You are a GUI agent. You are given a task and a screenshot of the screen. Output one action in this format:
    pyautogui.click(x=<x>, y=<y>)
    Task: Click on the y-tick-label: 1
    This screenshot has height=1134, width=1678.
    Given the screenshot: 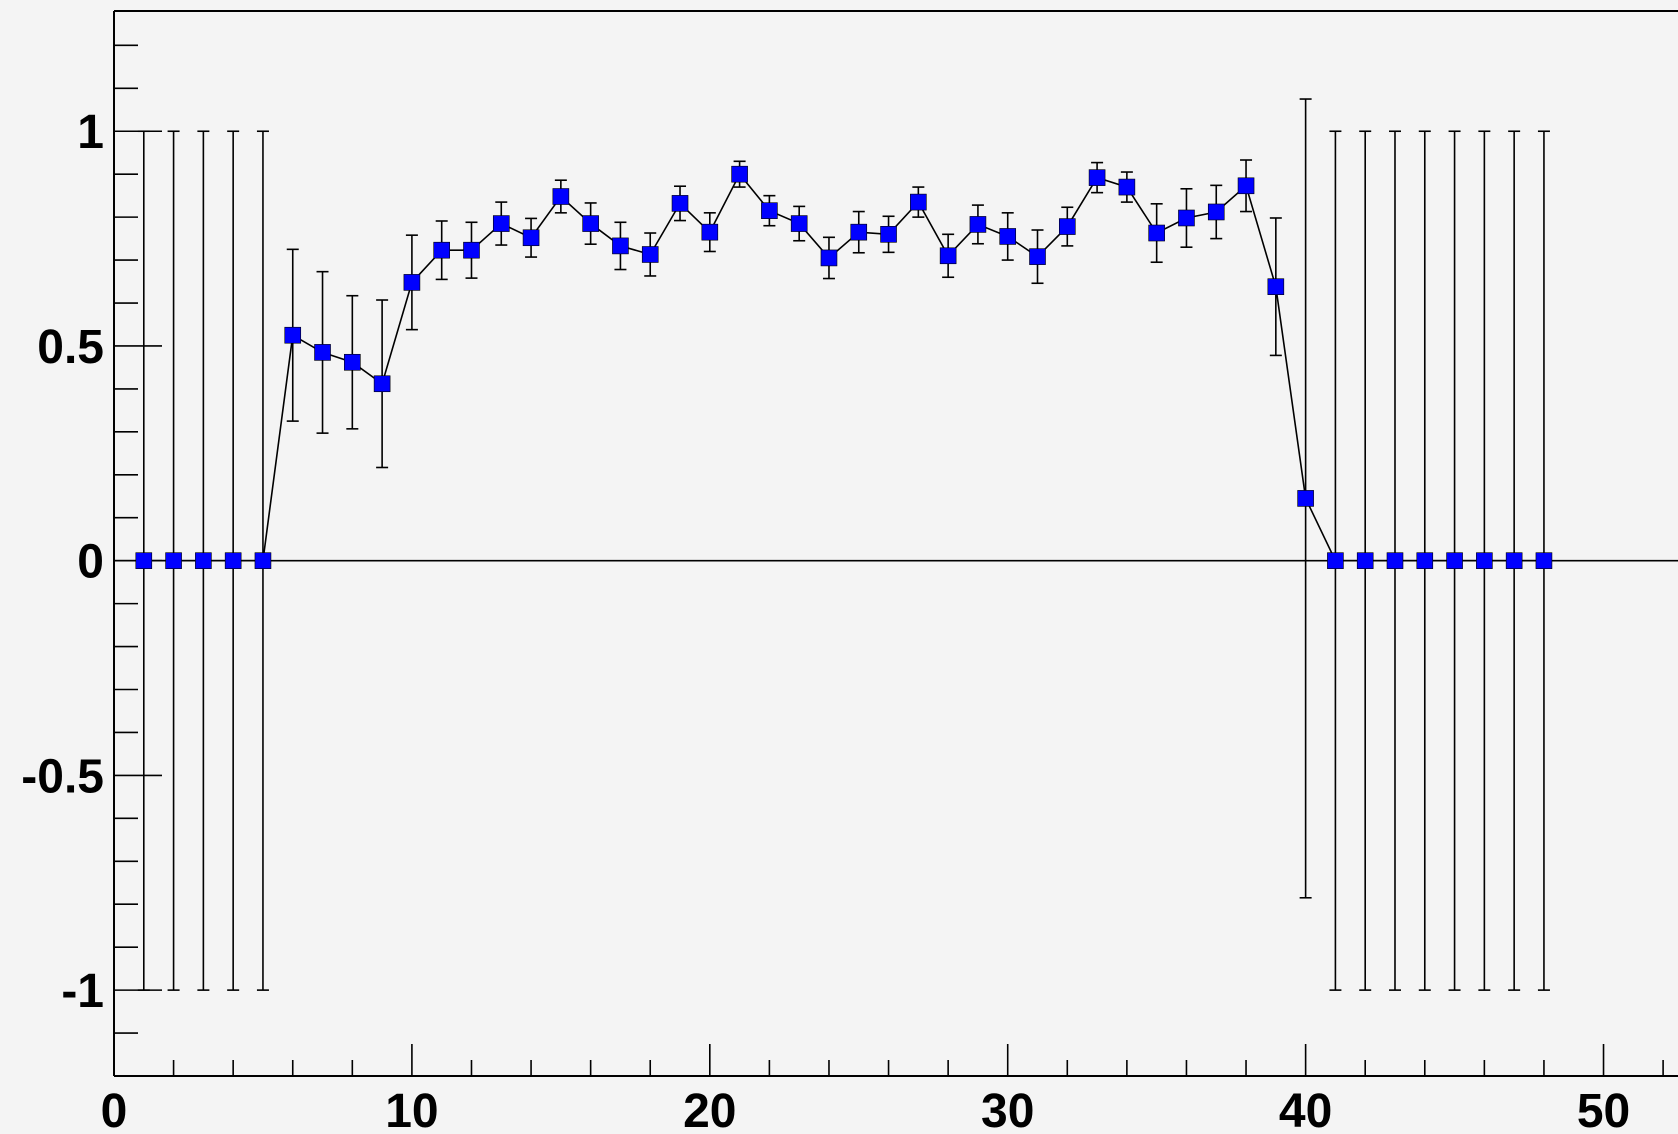 What is the action you would take?
    pyautogui.click(x=90, y=132)
    